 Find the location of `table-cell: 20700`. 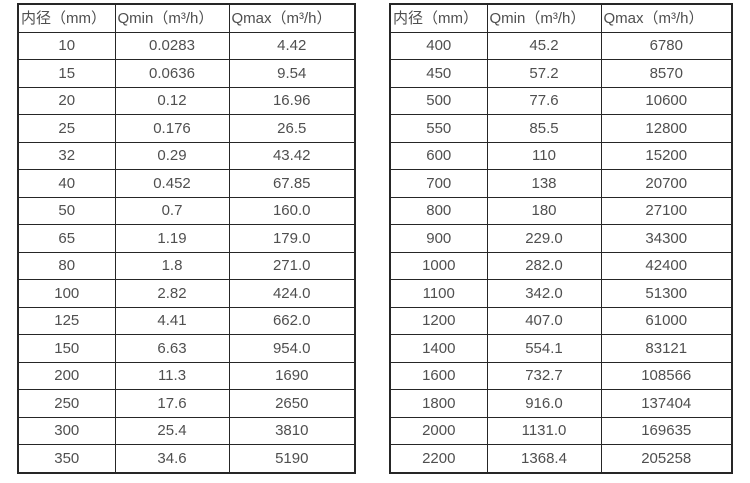

table-cell: 20700 is located at coordinates (666, 183).